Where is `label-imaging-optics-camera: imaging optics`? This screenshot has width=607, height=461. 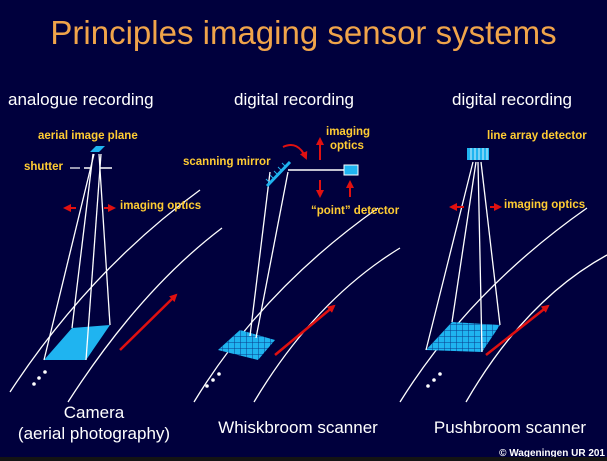 label-imaging-optics-camera: imaging optics is located at coordinates (161, 206).